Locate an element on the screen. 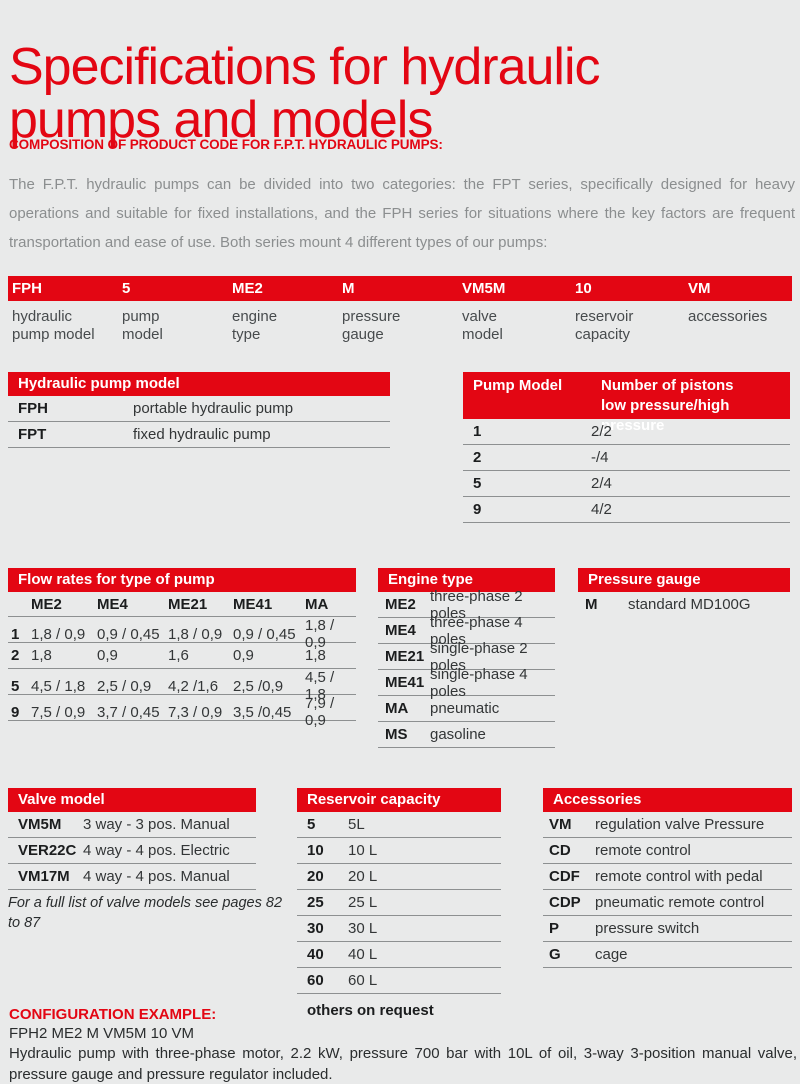 This screenshot has height=1084, width=800. row-code: ME4 is located at coordinates (400, 630).